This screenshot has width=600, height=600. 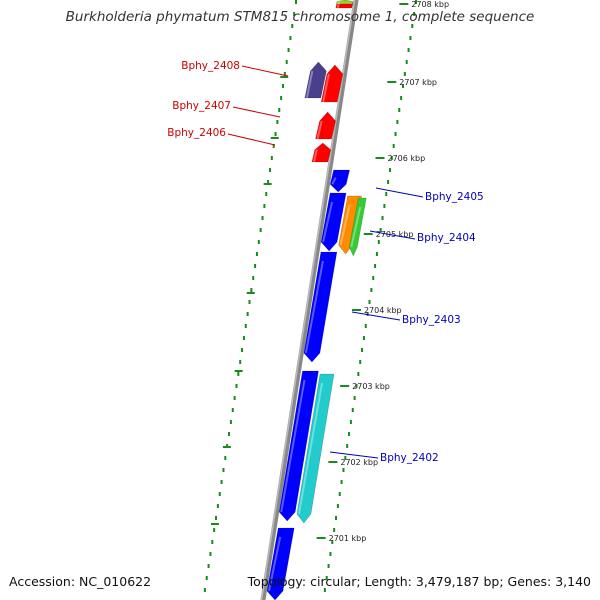 What do you see at coordinates (348, 538) in the screenshot?
I see `scale-tick-label: 2701 kbp` at bounding box center [348, 538].